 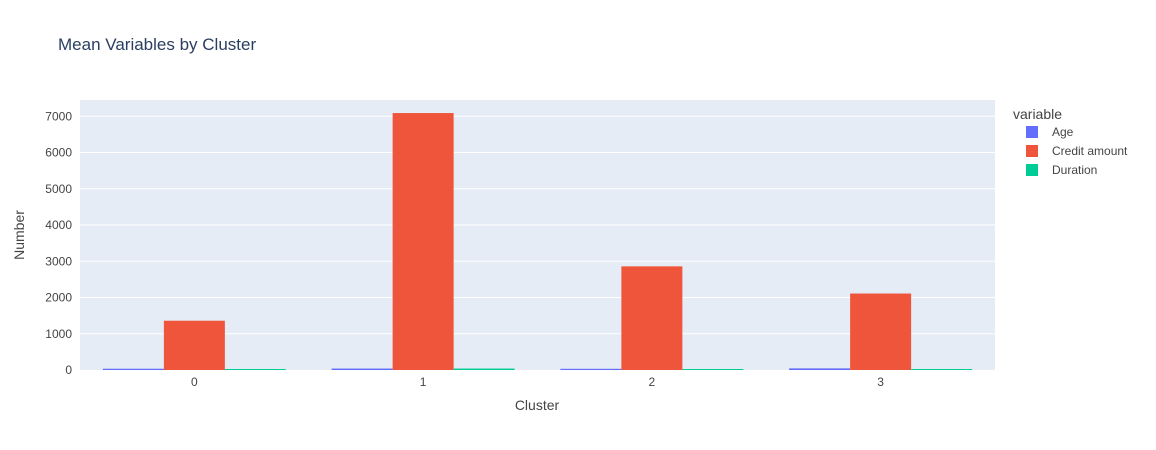 I want to click on x-tick-label: 0, so click(x=194, y=382).